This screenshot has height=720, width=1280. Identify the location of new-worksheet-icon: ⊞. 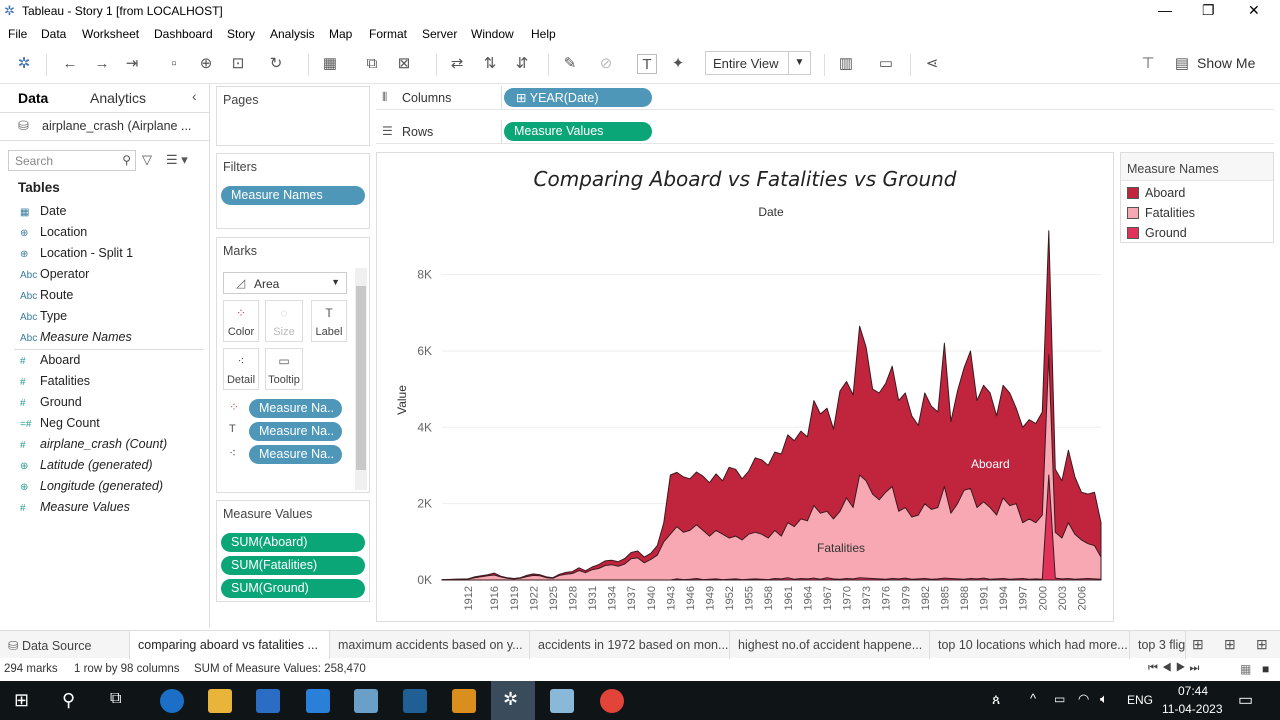
(1198, 644).